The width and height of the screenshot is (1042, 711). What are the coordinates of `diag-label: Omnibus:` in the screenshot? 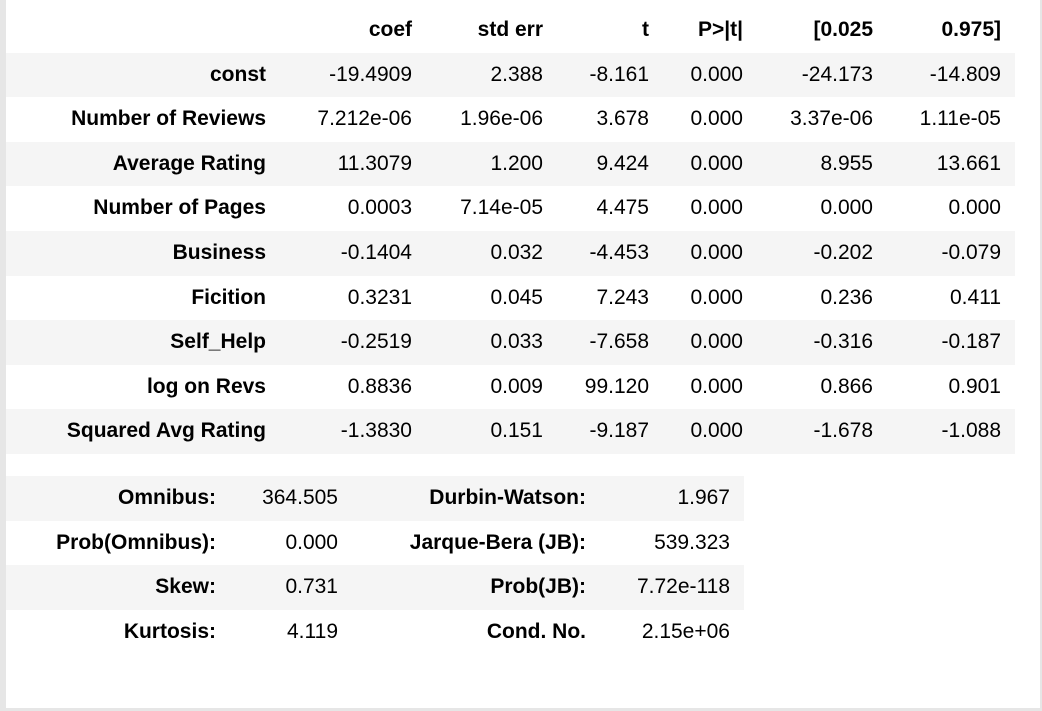 It's located at (167, 497).